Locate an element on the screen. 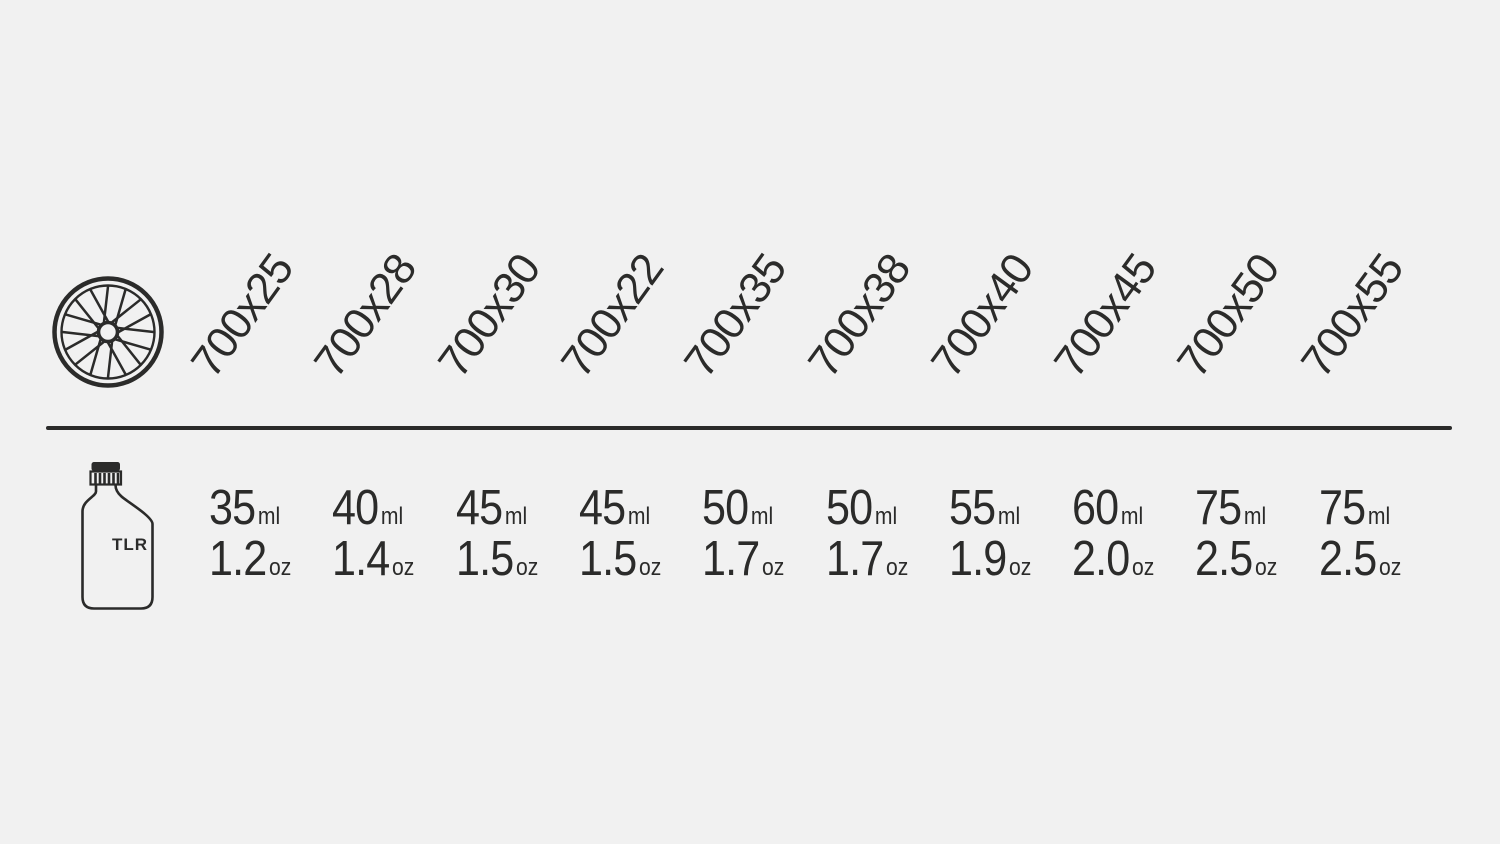 This screenshot has width=1500, height=844. divider-line is located at coordinates (749, 428).